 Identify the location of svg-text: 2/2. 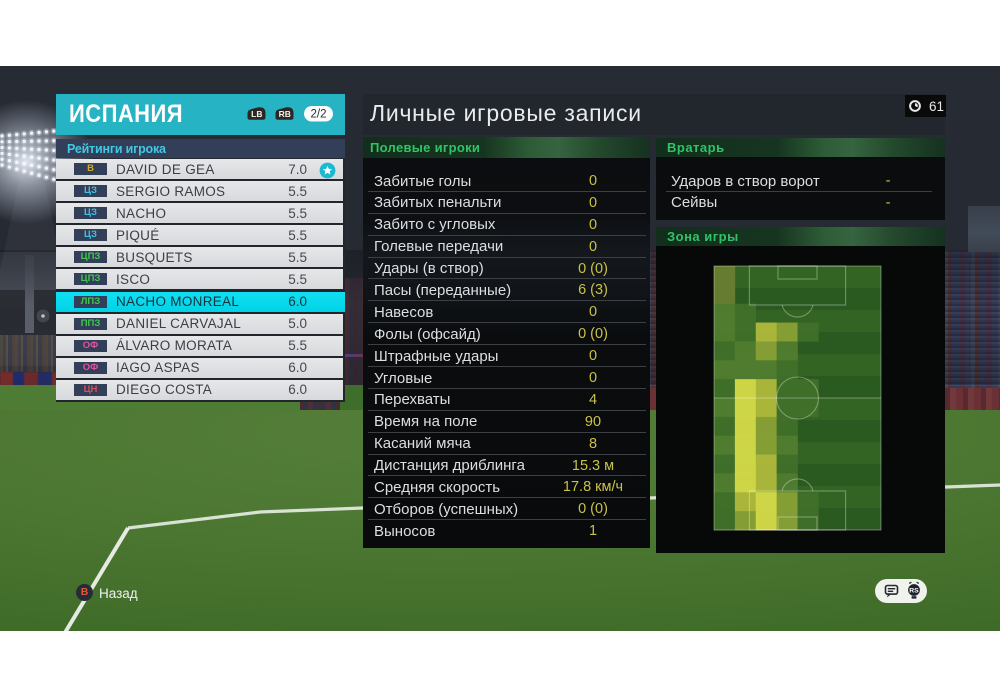
(319, 115).